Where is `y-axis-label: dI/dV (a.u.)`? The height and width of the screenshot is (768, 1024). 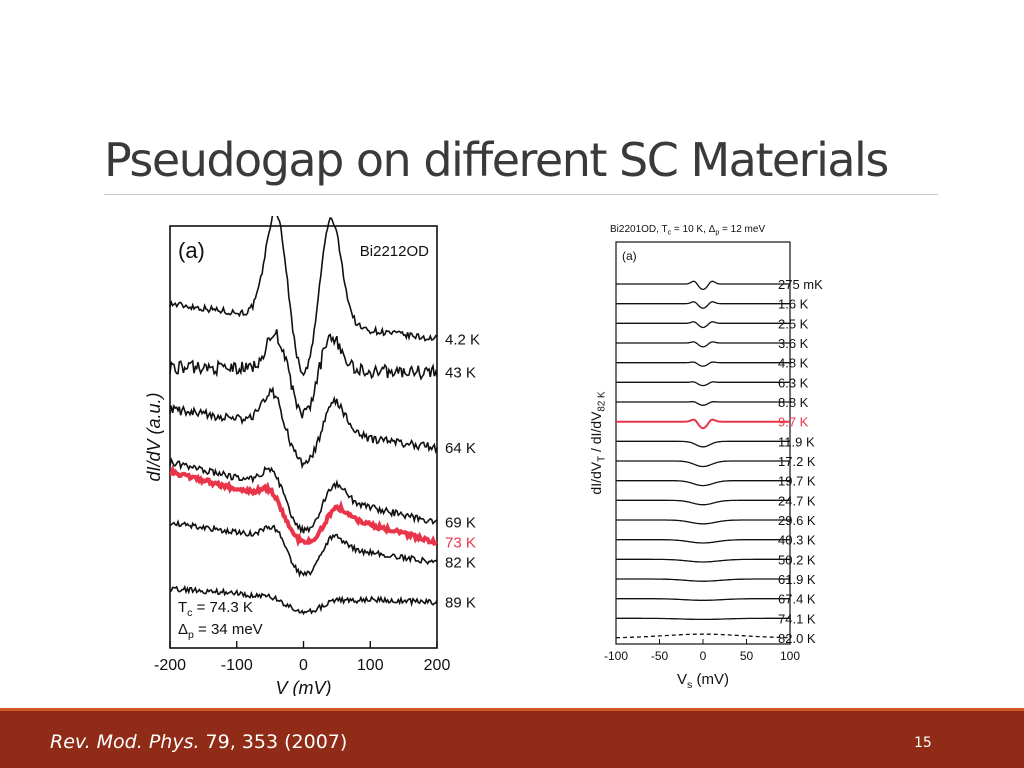
y-axis-label: dI/dV (a.u.) is located at coordinates (154, 436).